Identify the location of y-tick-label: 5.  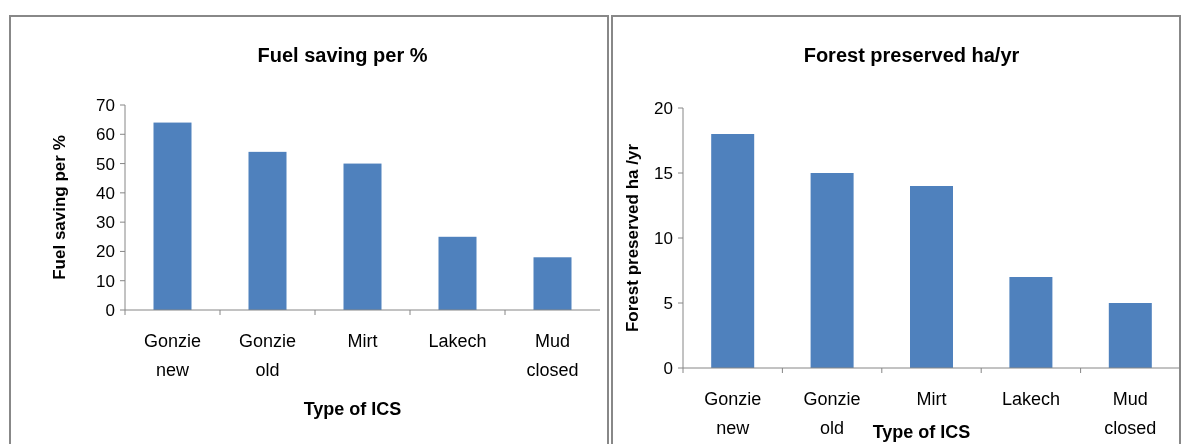
(668, 303).